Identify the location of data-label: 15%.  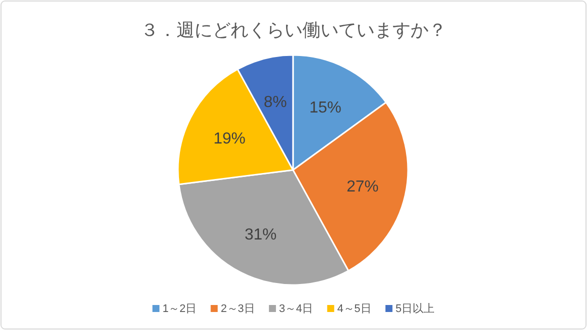
(325, 107).